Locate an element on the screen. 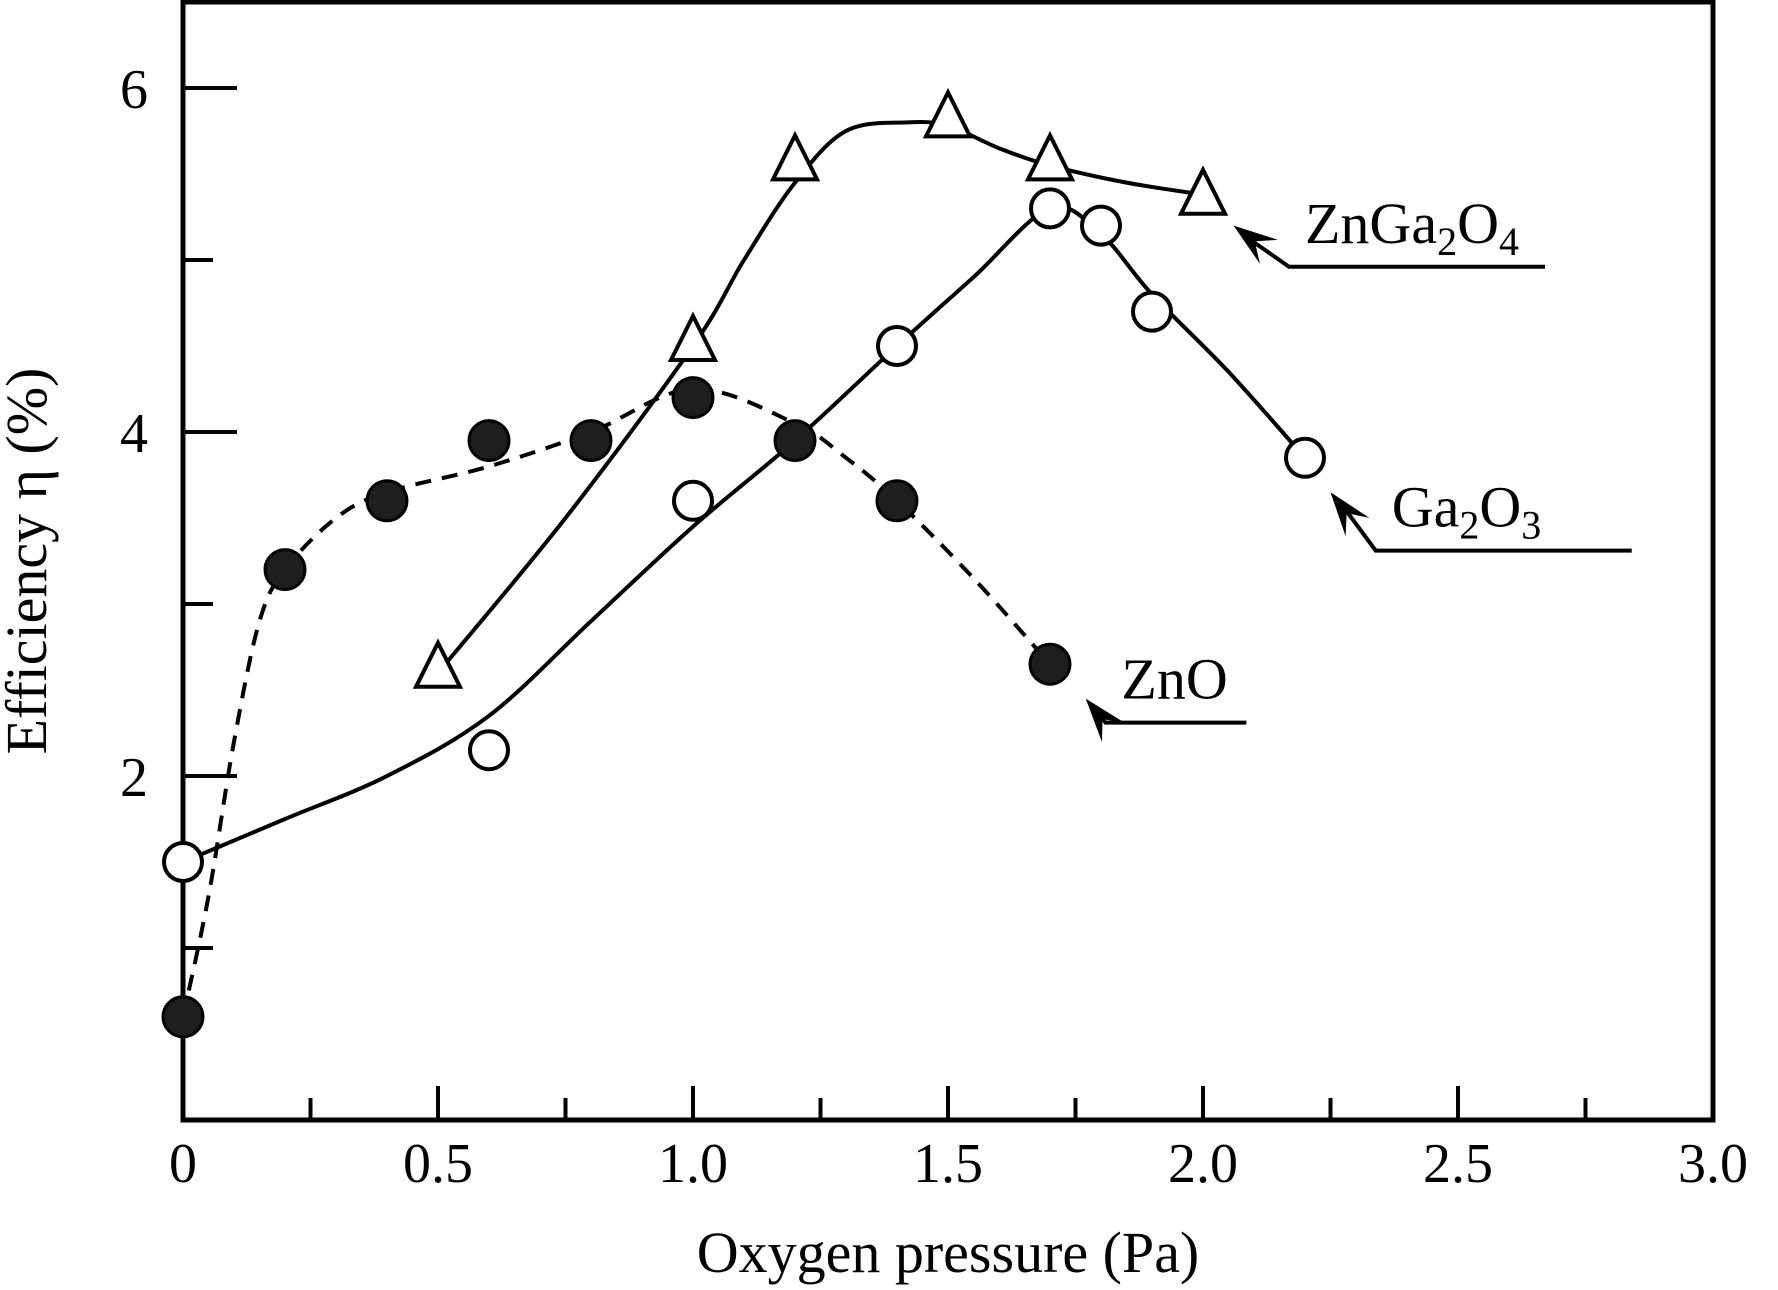  annotation-arrowhead-zno is located at coordinates (1105, 720).